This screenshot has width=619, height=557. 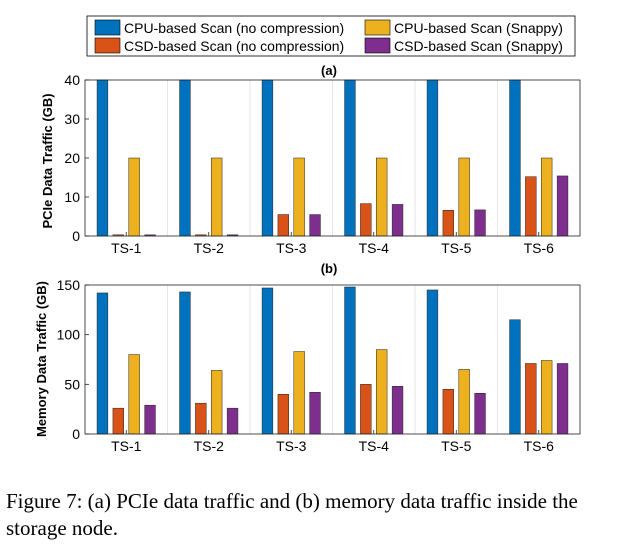 What do you see at coordinates (107, 45) in the screenshot?
I see `legend-swatch-csd-nocomp` at bounding box center [107, 45].